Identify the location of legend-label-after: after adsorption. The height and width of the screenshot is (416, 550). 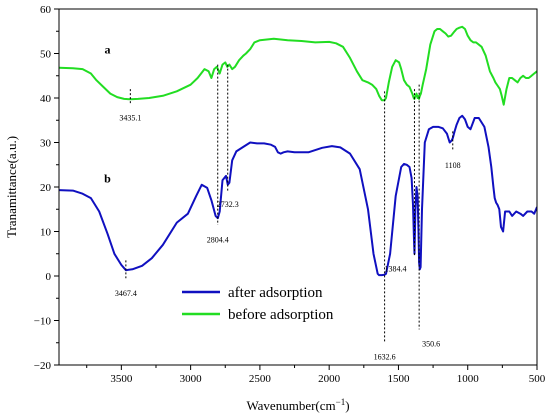
(275, 293).